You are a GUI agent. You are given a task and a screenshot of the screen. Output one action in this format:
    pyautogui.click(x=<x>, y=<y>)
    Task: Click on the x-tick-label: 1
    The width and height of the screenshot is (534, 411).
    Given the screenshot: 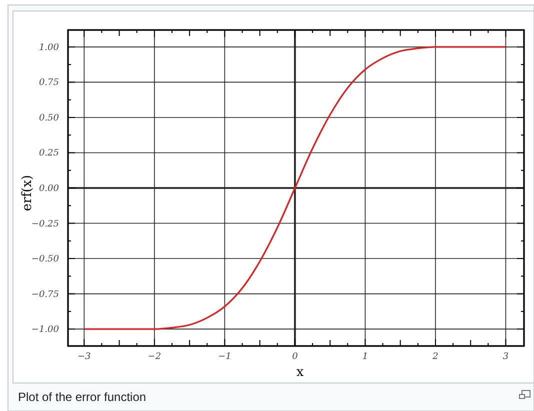 What is the action you would take?
    pyautogui.click(x=365, y=357)
    